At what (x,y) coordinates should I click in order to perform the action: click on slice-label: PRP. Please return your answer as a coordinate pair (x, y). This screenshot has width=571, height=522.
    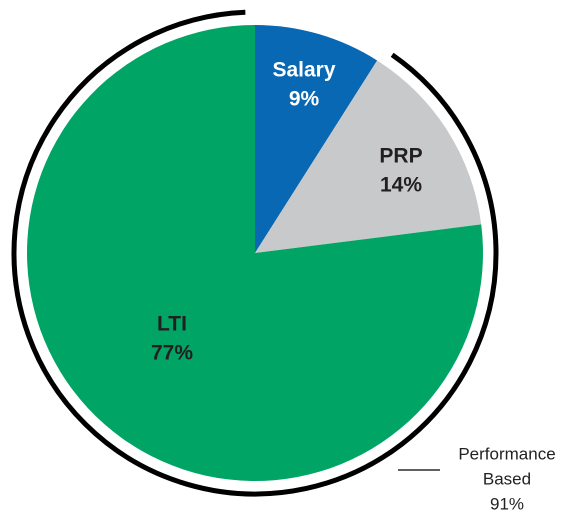
    Looking at the image, I should click on (400, 156).